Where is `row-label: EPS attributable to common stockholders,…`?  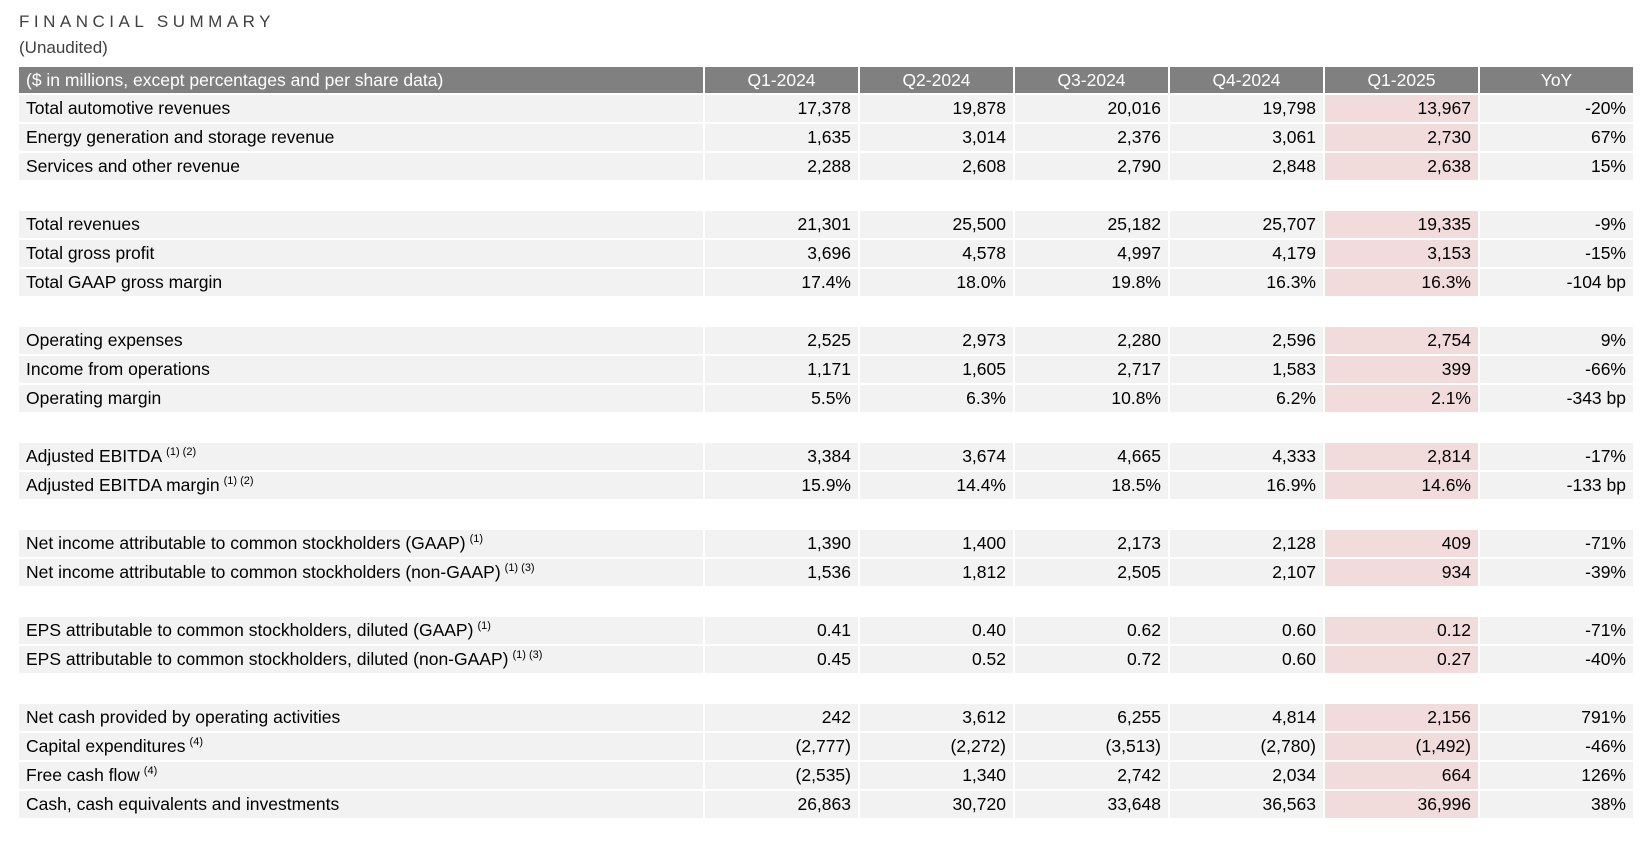 row-label: EPS attributable to common stockholders,… is located at coordinates (361, 659).